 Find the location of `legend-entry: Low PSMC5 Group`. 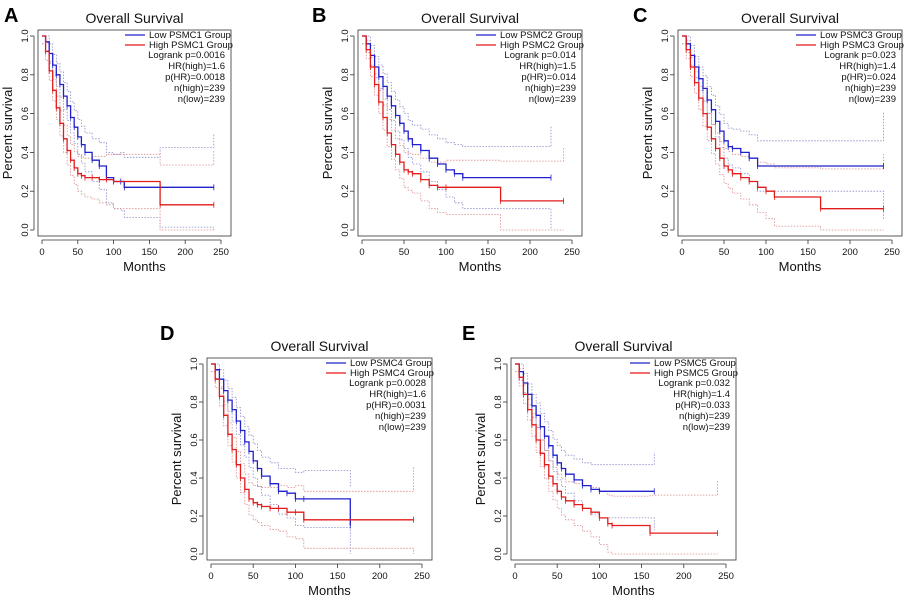

legend-entry: Low PSMC5 Group is located at coordinates (695, 363).